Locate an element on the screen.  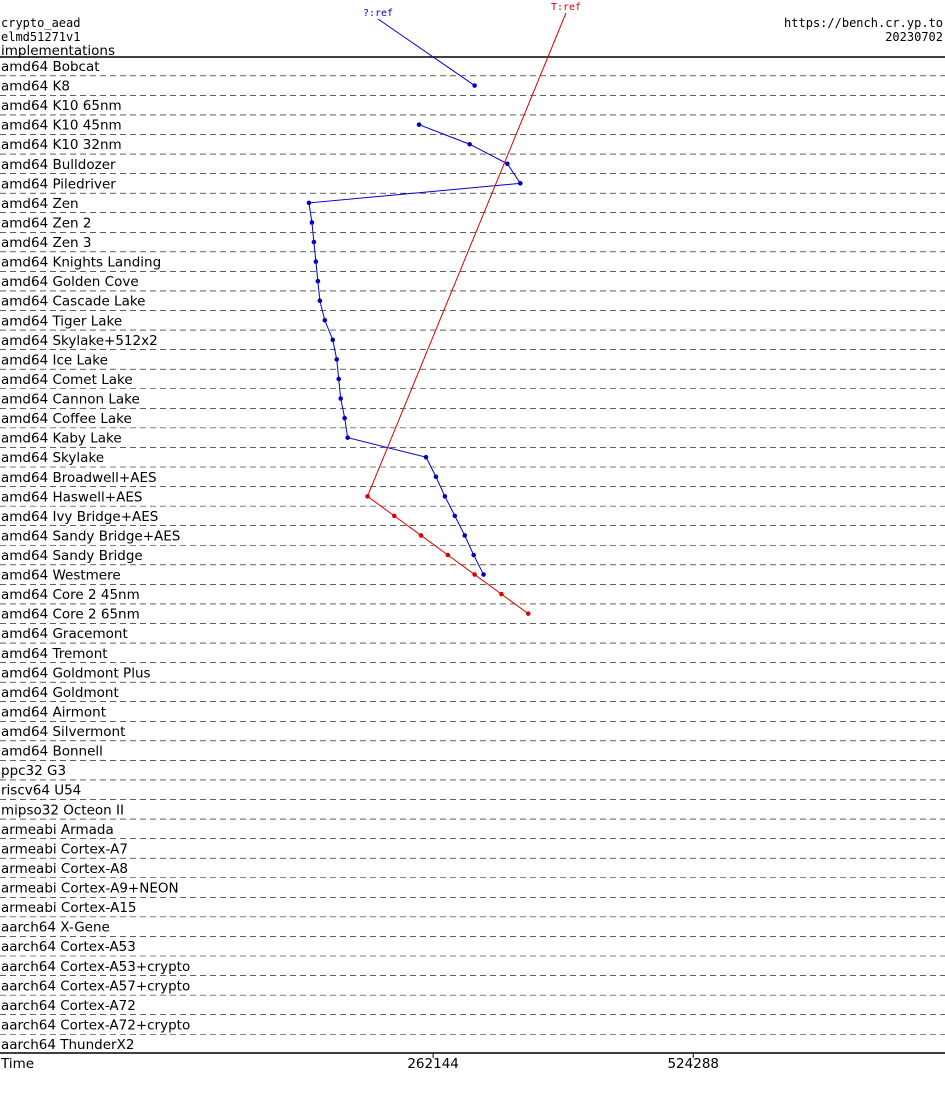
row-label: armeabi Cortex-A8 is located at coordinates (64, 869).